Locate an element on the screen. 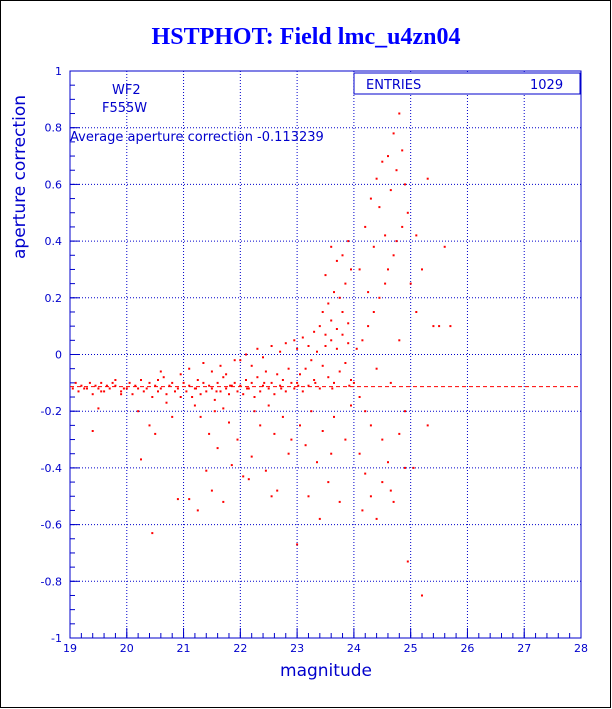  y-tick-label: -1 is located at coordinates (56, 638).